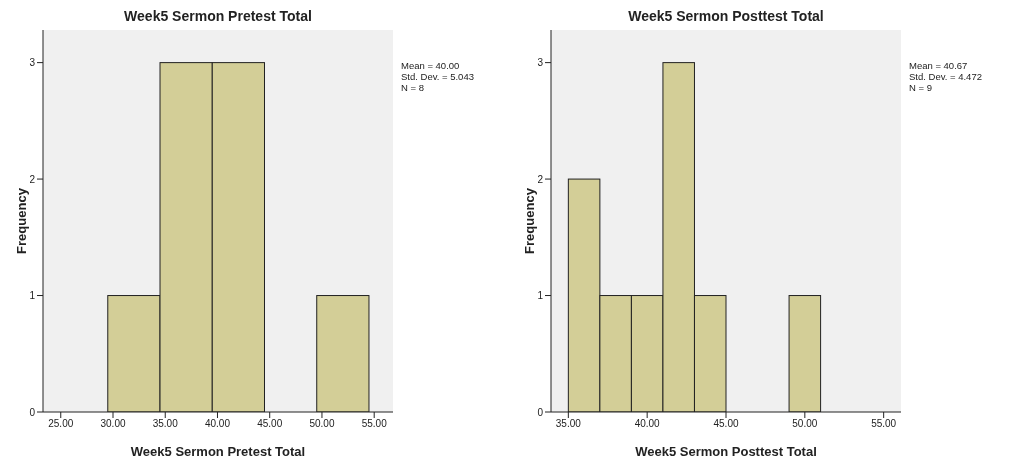 Image resolution: width=1024 pixels, height=463 pixels. Describe the element at coordinates (61, 424) in the screenshot. I see `x-tick-label: 25.00` at that location.